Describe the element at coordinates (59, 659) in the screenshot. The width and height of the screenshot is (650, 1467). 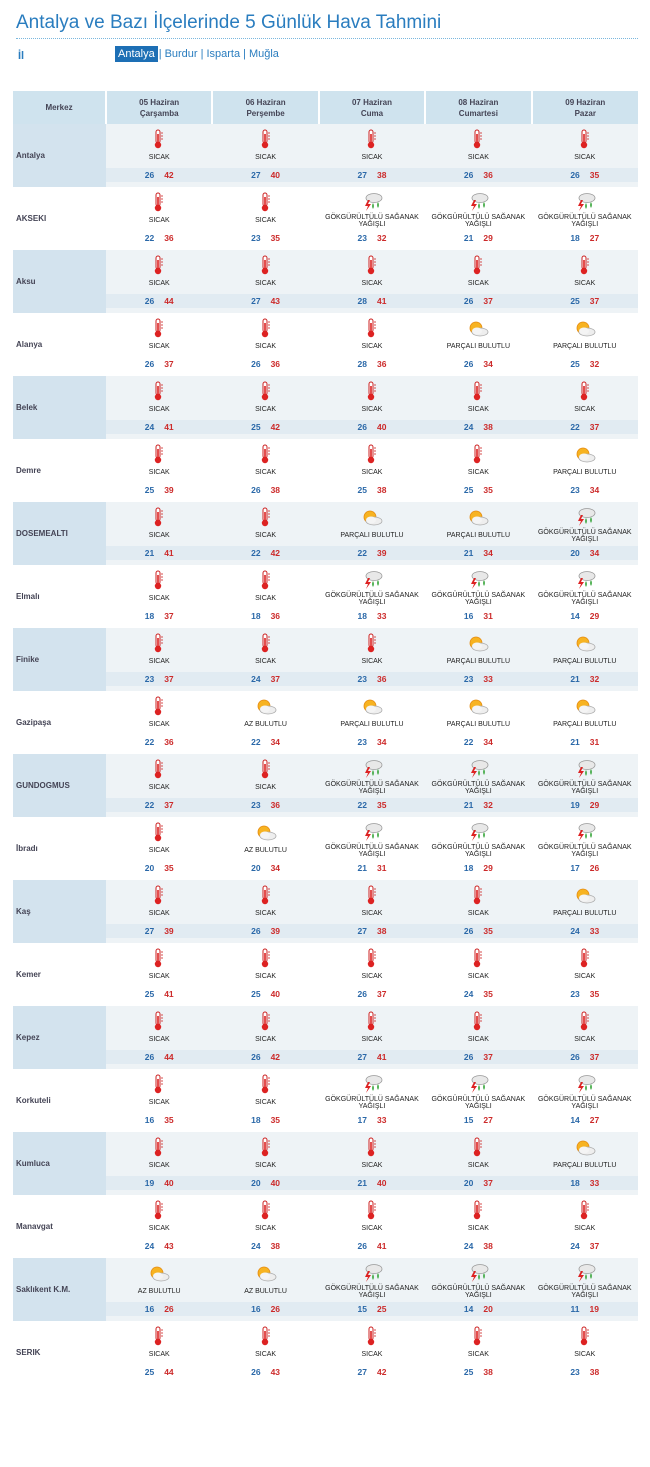
I see `city-name: Finike` at that location.